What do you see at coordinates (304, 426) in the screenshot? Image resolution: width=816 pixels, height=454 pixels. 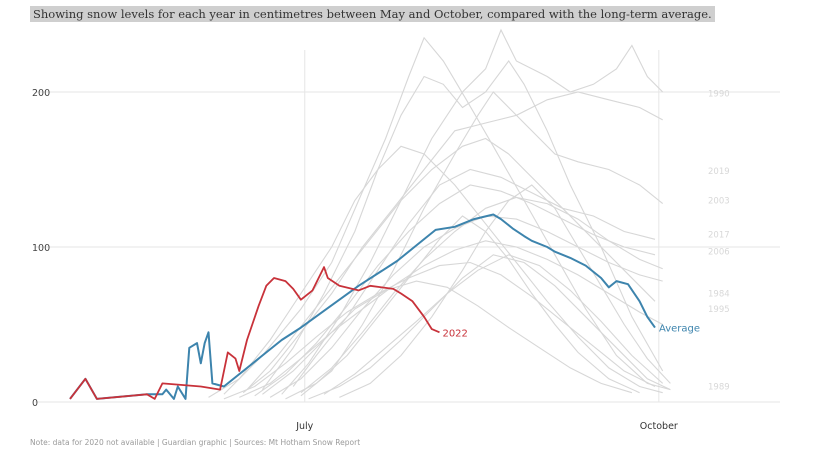 I see `x-tick-july: July` at bounding box center [304, 426].